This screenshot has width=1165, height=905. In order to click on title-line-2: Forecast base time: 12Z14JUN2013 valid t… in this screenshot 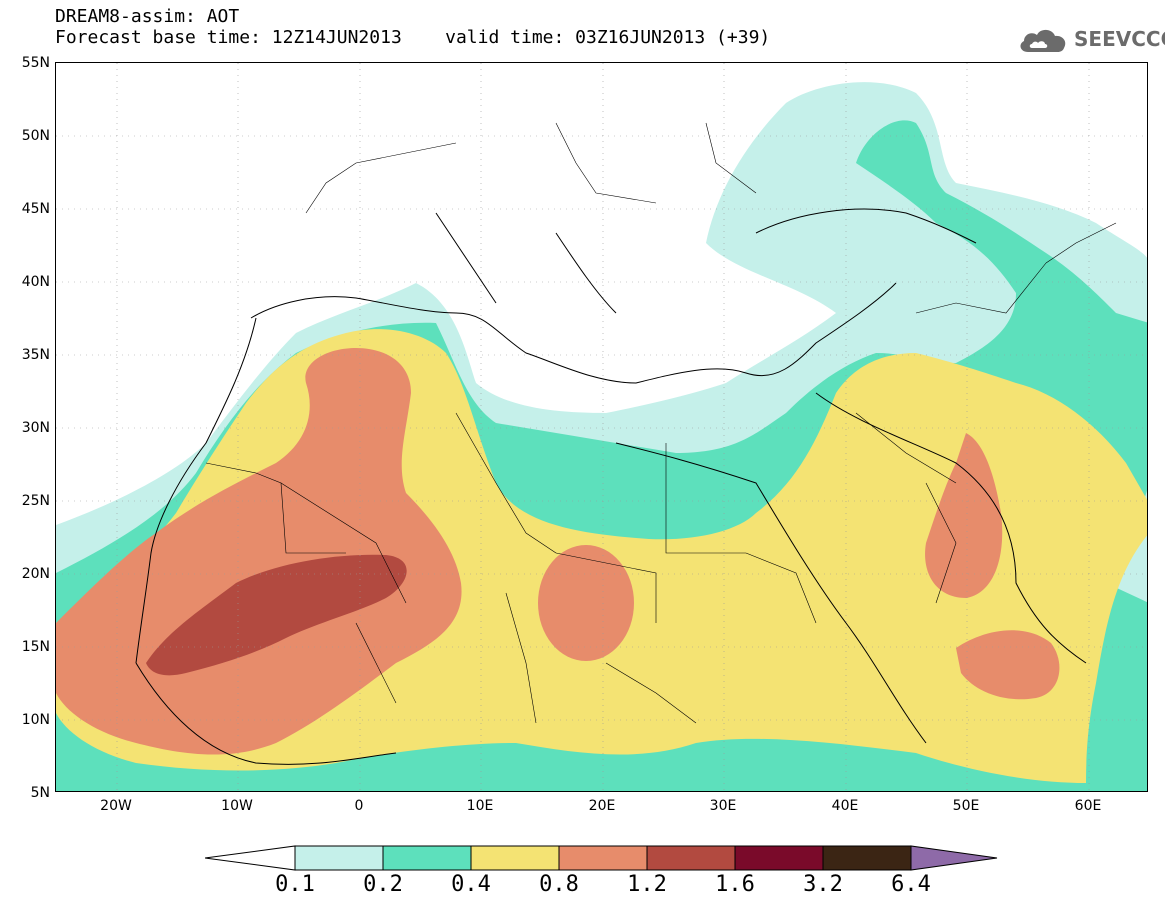, I will do `click(413, 37)`.